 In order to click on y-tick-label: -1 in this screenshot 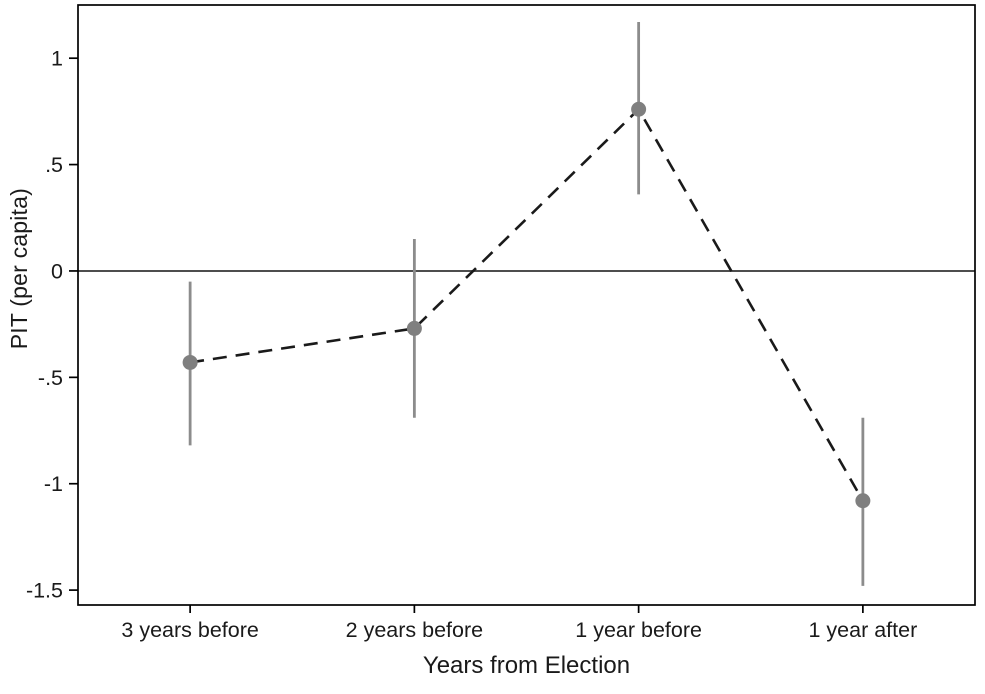, I will do `click(53, 484)`.